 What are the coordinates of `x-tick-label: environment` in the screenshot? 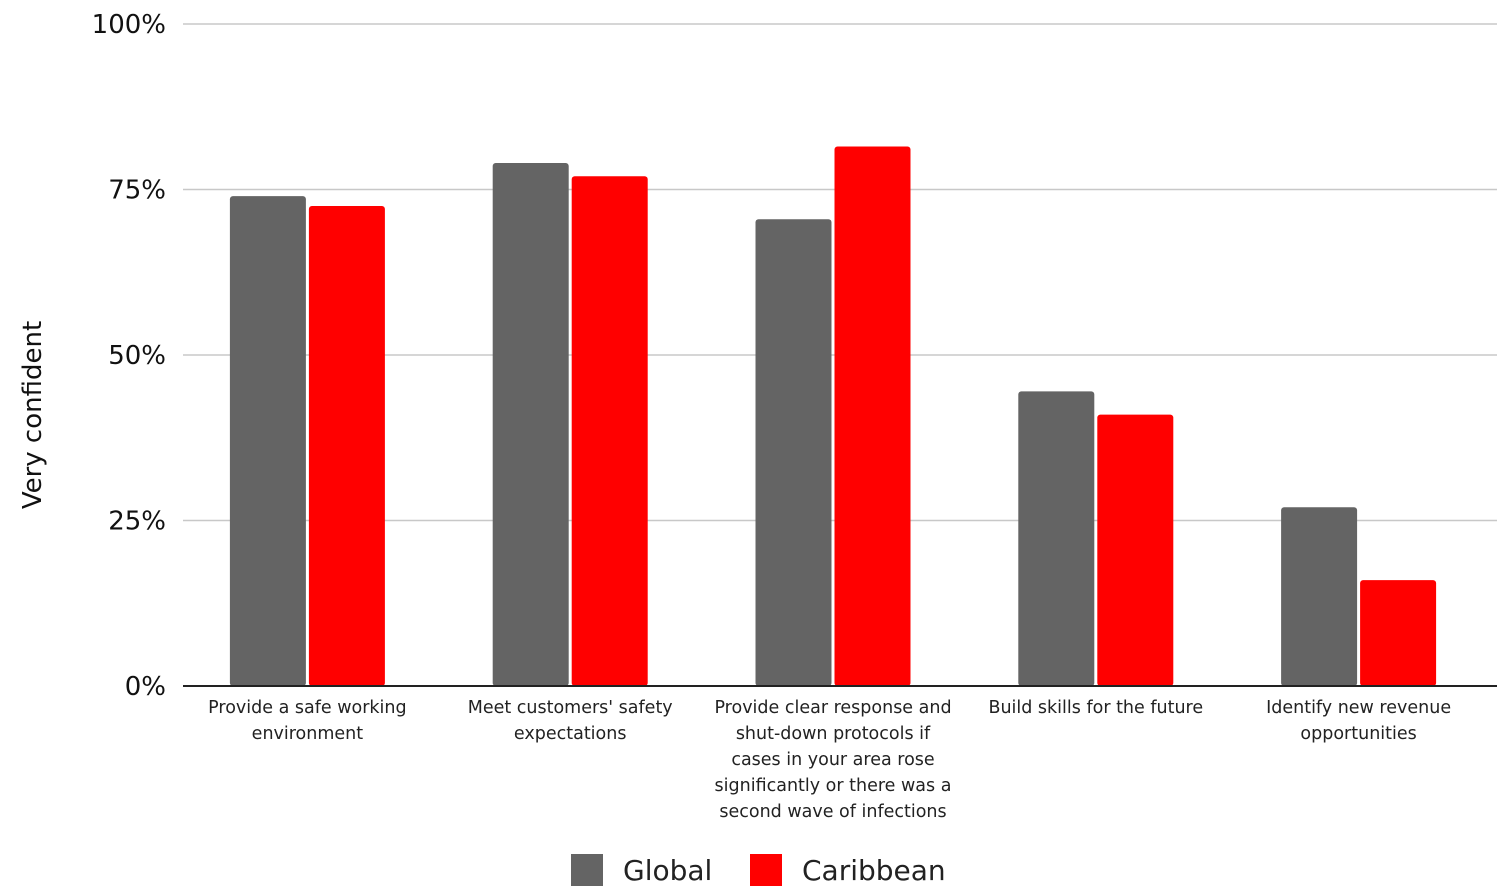 It's located at (308, 734).